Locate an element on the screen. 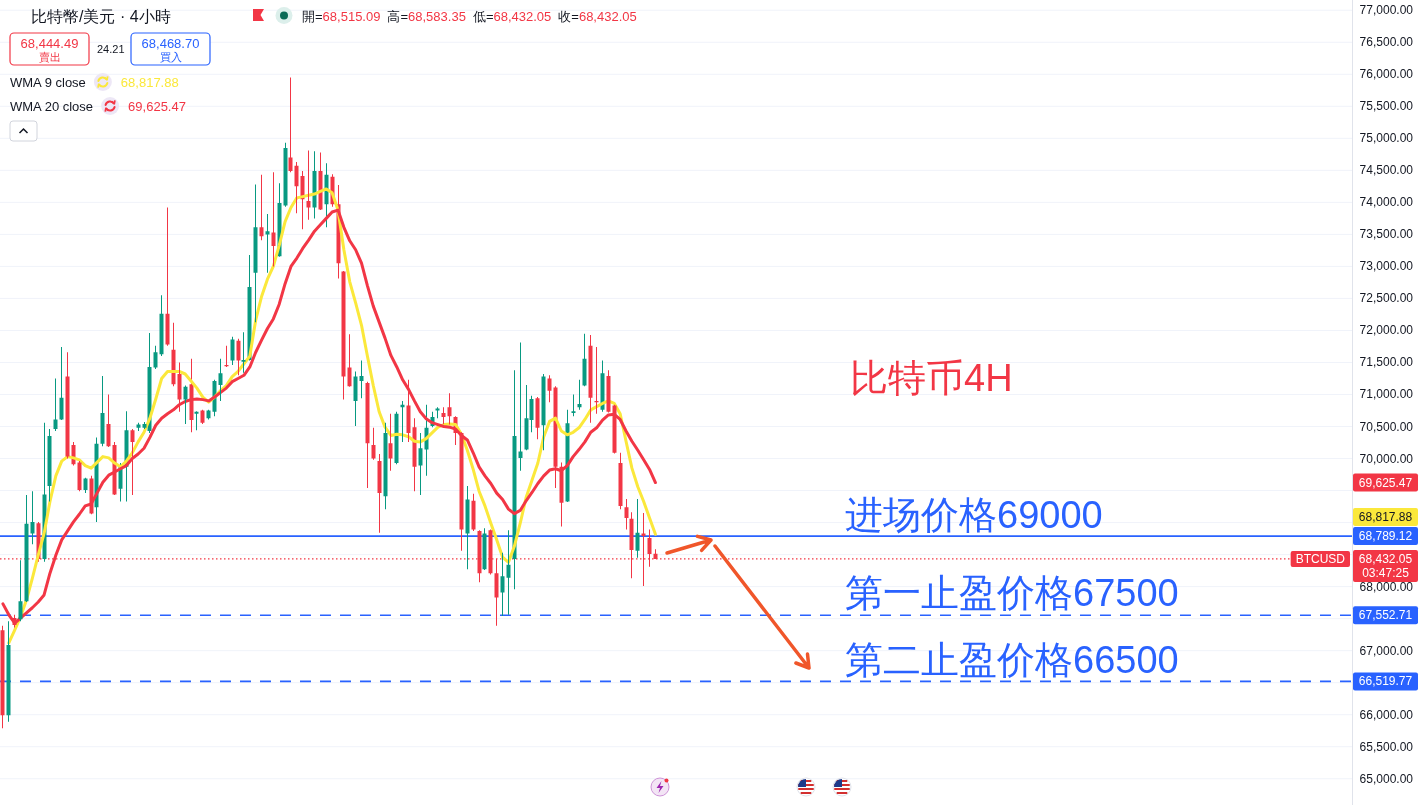  y-tick-label: 75,500.00 is located at coordinates (1386, 106).